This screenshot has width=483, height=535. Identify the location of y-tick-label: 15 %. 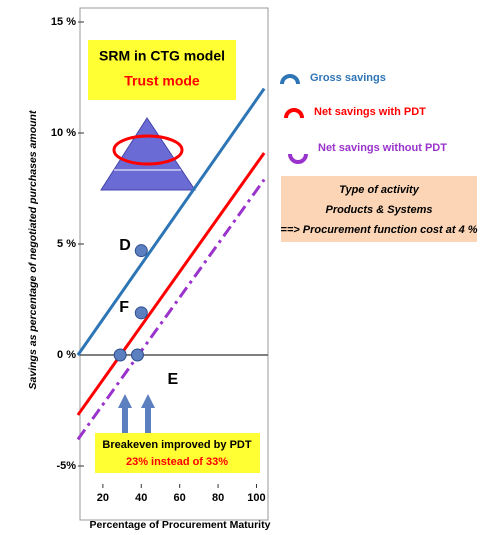
(63, 22).